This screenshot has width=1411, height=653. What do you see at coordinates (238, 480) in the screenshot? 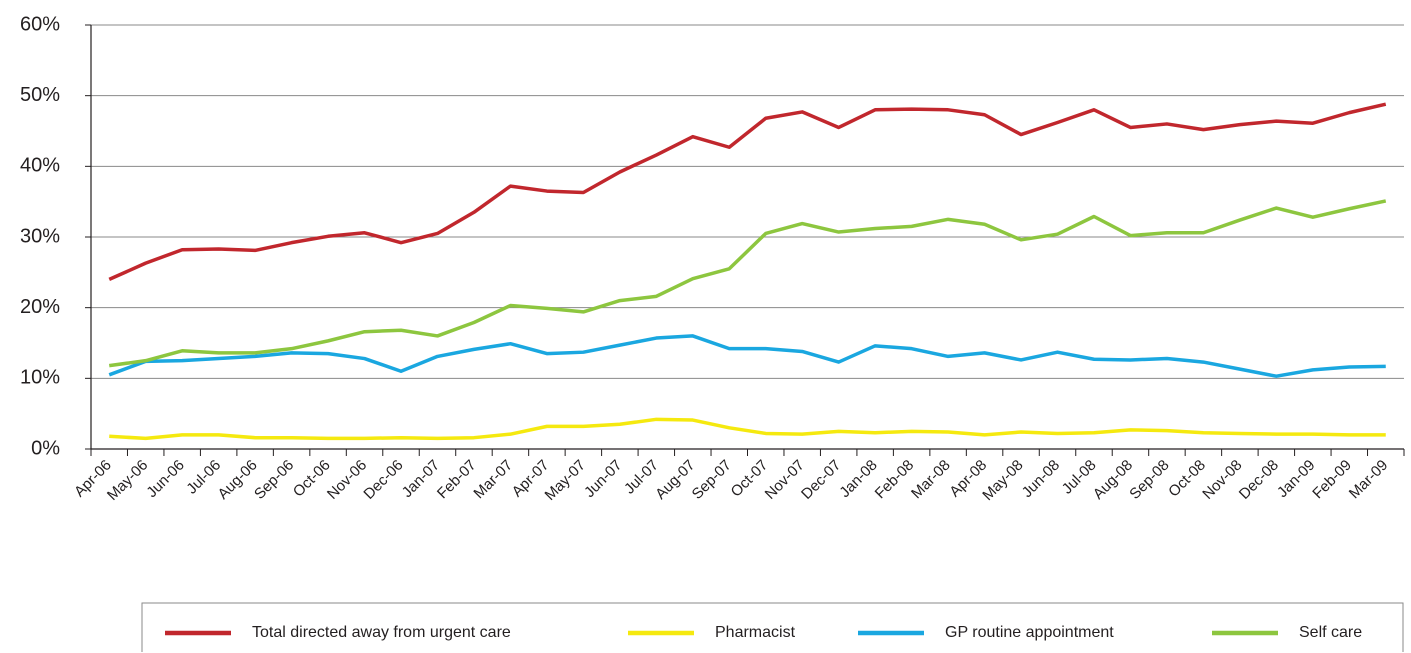
I see `x-tick-label: Aug-06` at bounding box center [238, 480].